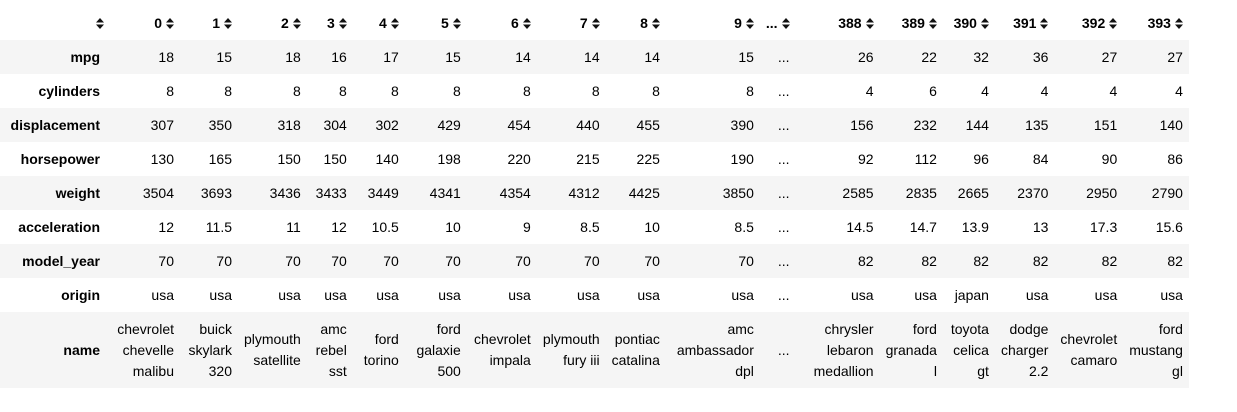 The image size is (1237, 412). I want to click on column-header: 389, so click(911, 23).